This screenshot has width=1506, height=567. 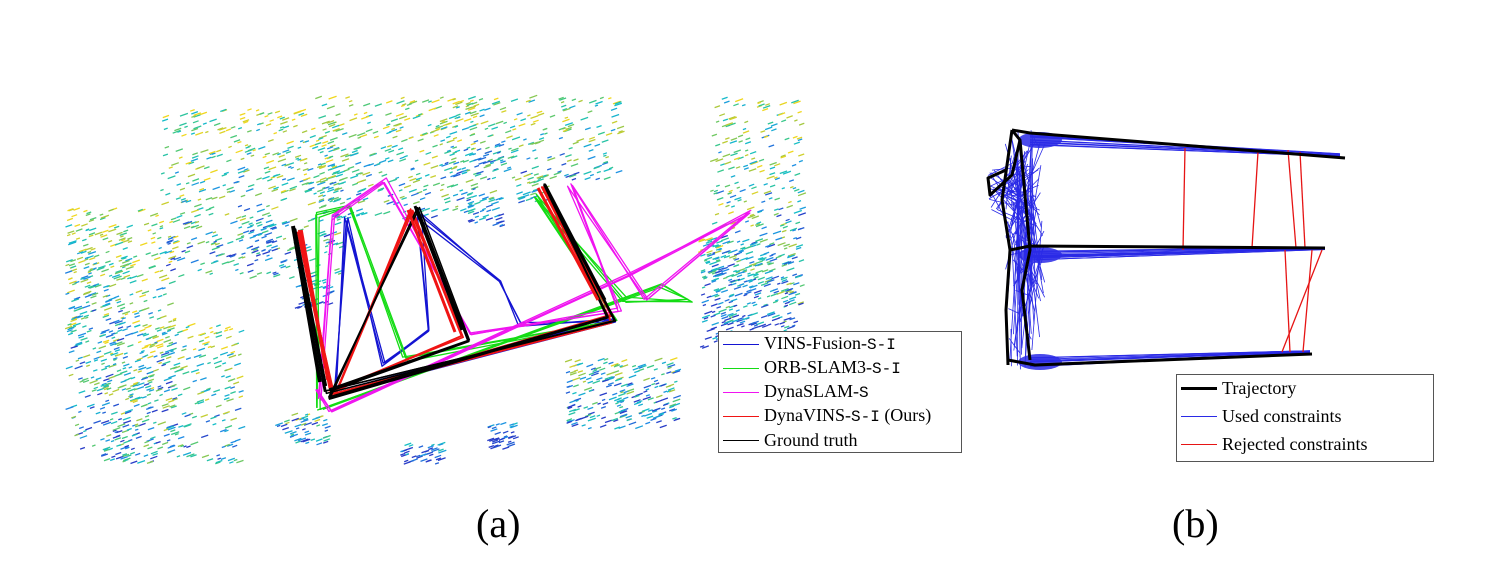 I want to click on legend-a-swatch-dynaslam, so click(x=741, y=392).